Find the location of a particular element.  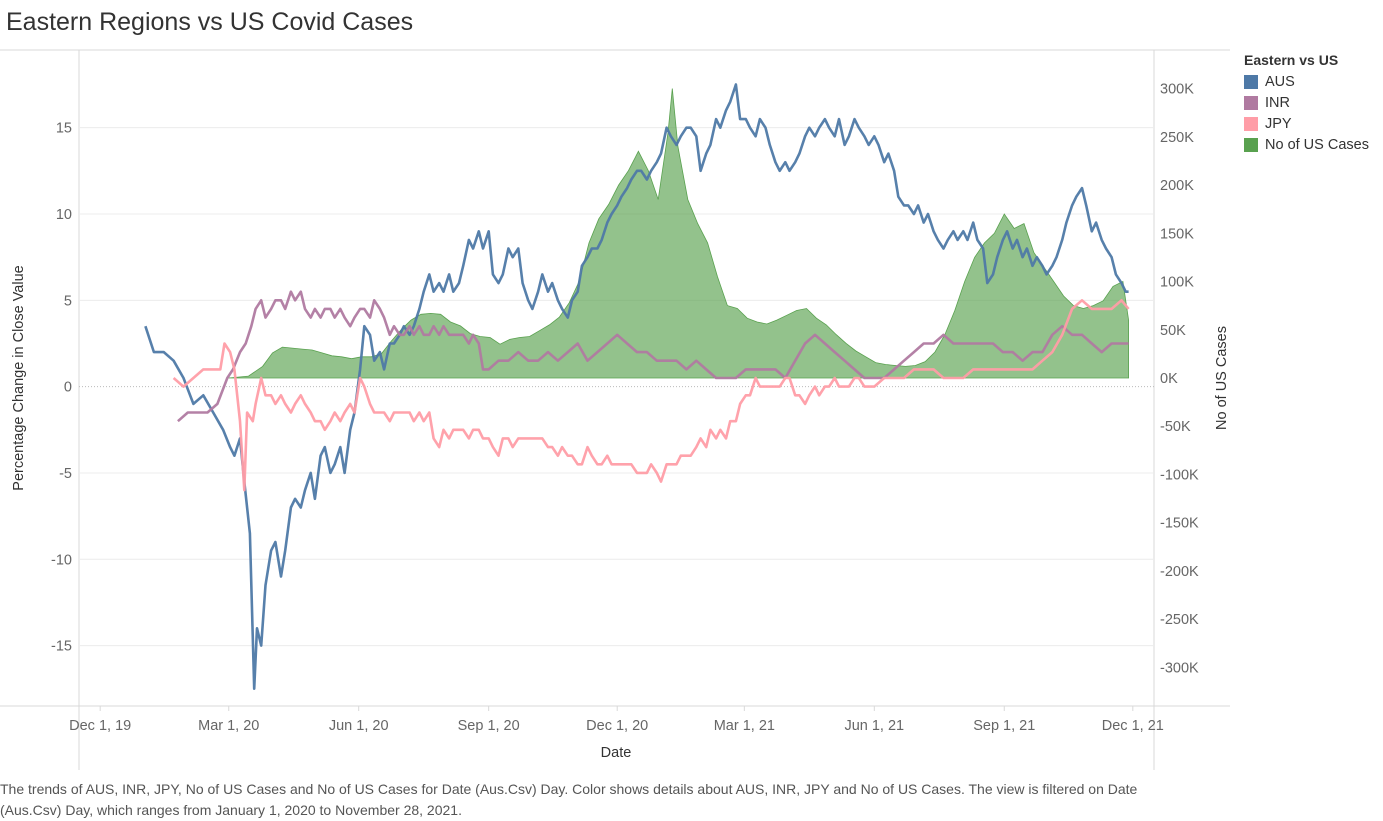

y-axis-left: 15 10 5 0 -5 -10 -15 is located at coordinates (61, 388).